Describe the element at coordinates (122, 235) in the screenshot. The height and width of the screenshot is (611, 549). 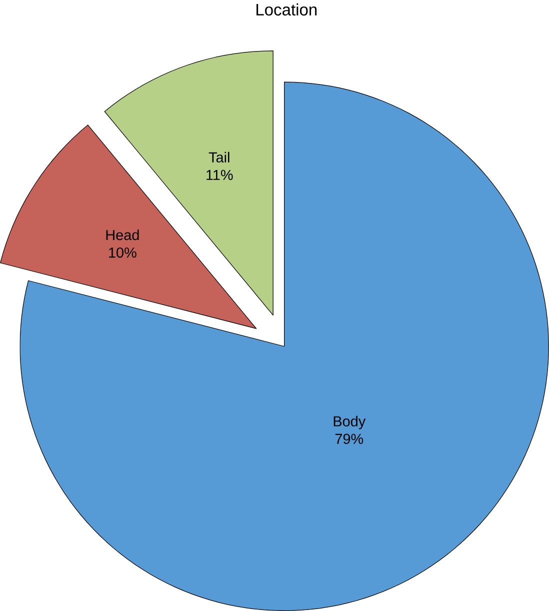
I see `slice-label: Head` at that location.